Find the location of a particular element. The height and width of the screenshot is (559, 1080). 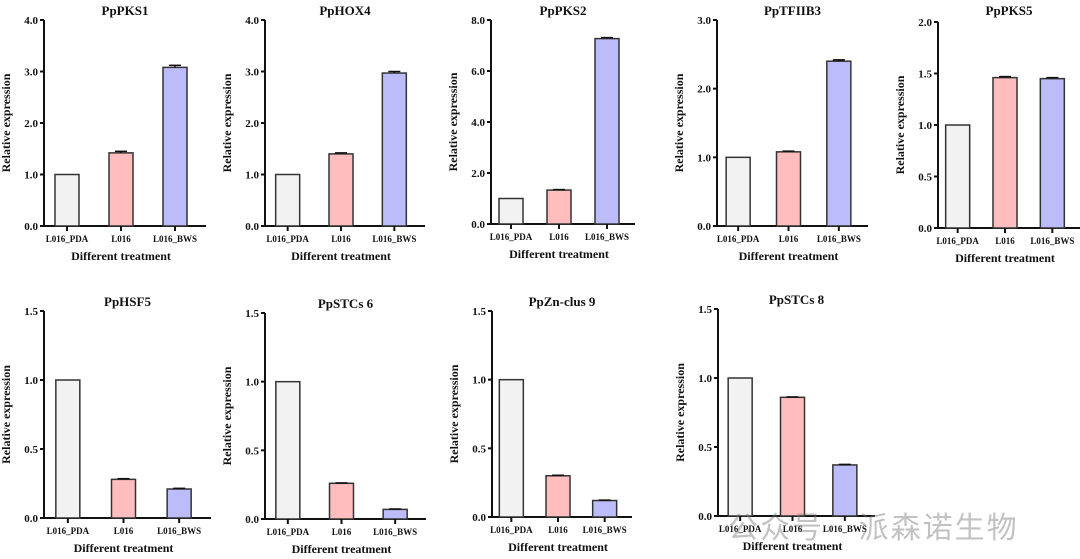

chart-title: PpPKS5 is located at coordinates (1009, 10).